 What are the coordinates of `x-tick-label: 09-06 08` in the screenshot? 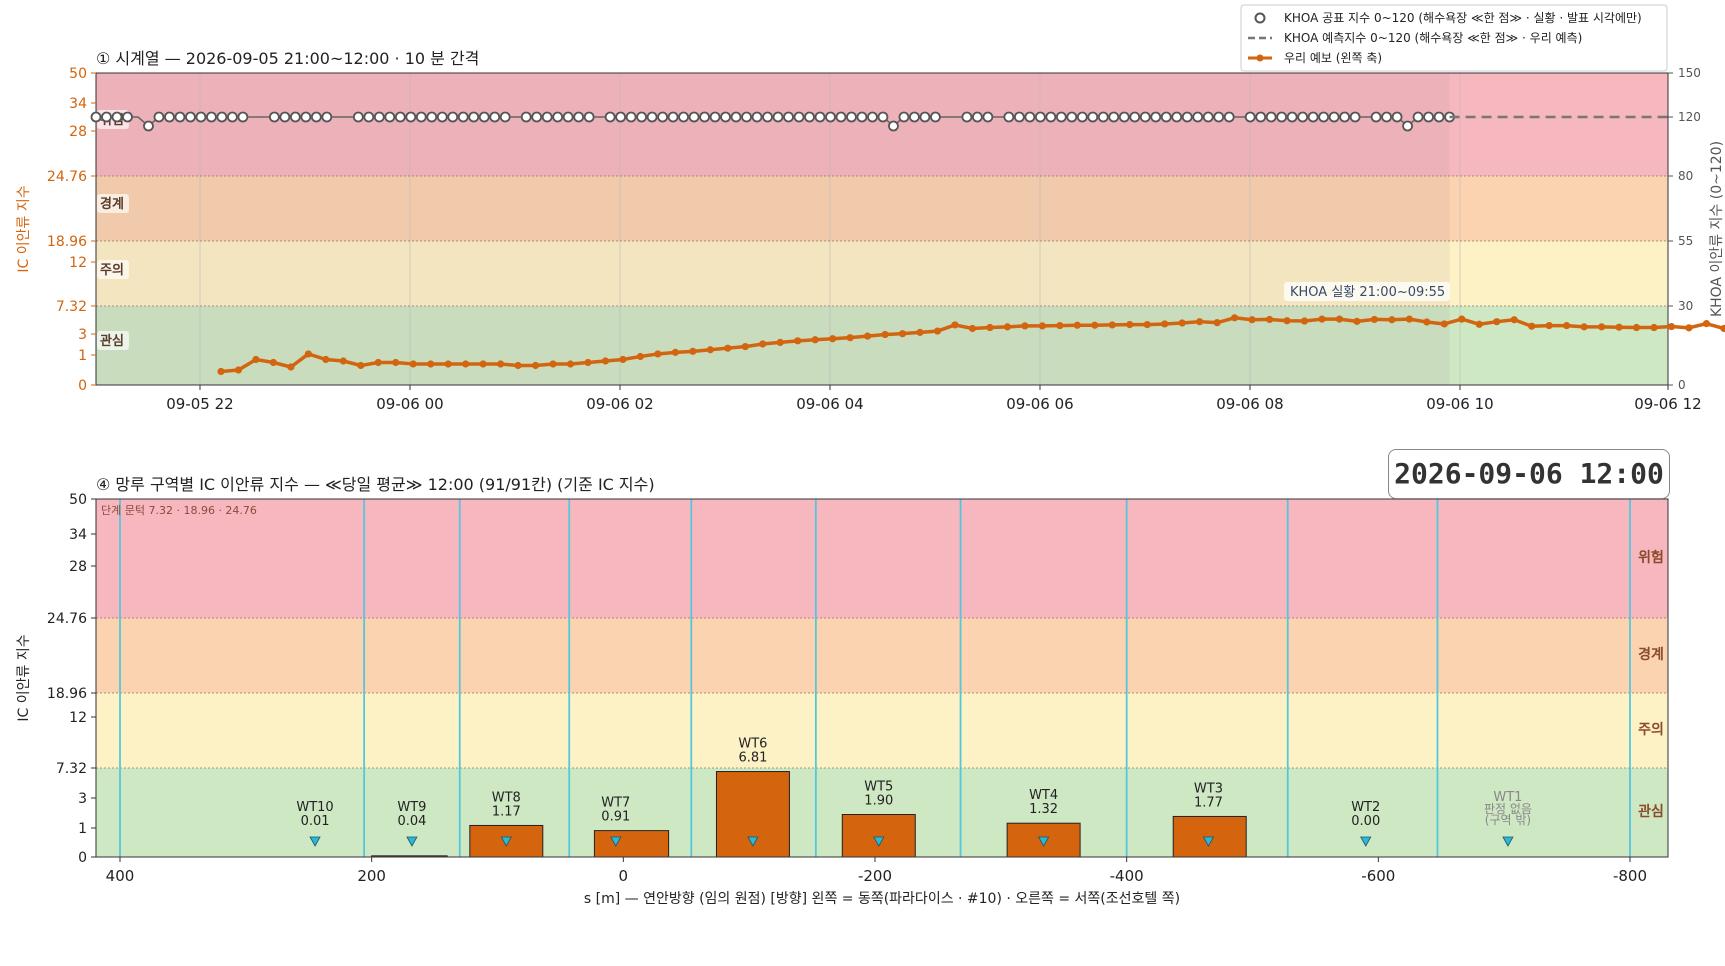 It's located at (1249, 404).